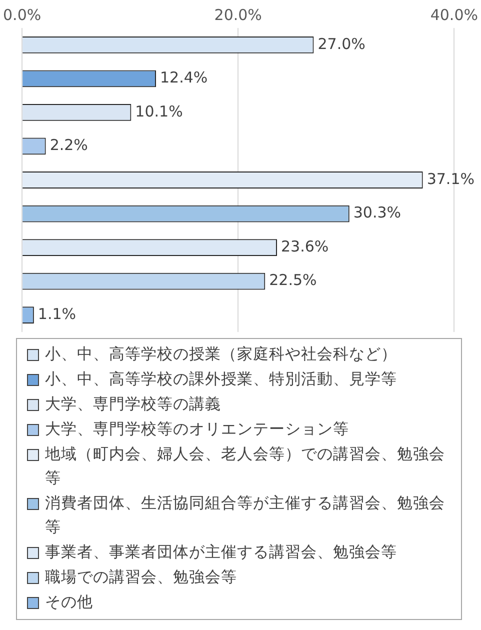  I want to click on legend-label: 地域（町内会、婦人会、老人会等）での講習会、勉強会等, so click(245, 466).